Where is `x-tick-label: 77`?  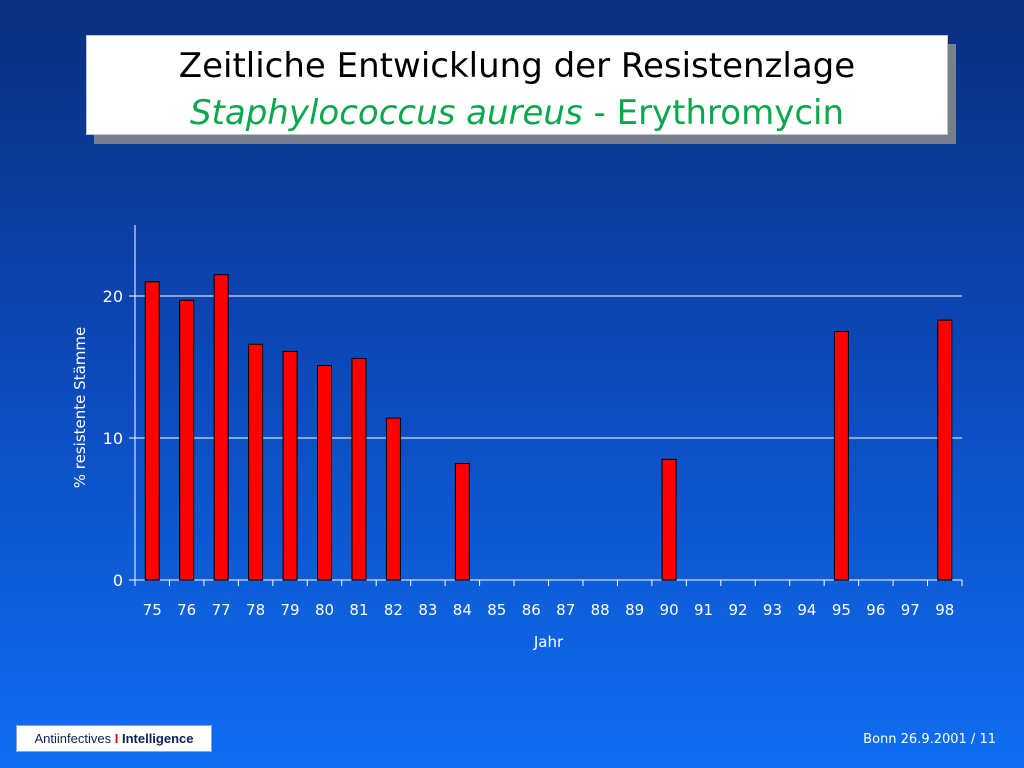
x-tick-label: 77 is located at coordinates (221, 610).